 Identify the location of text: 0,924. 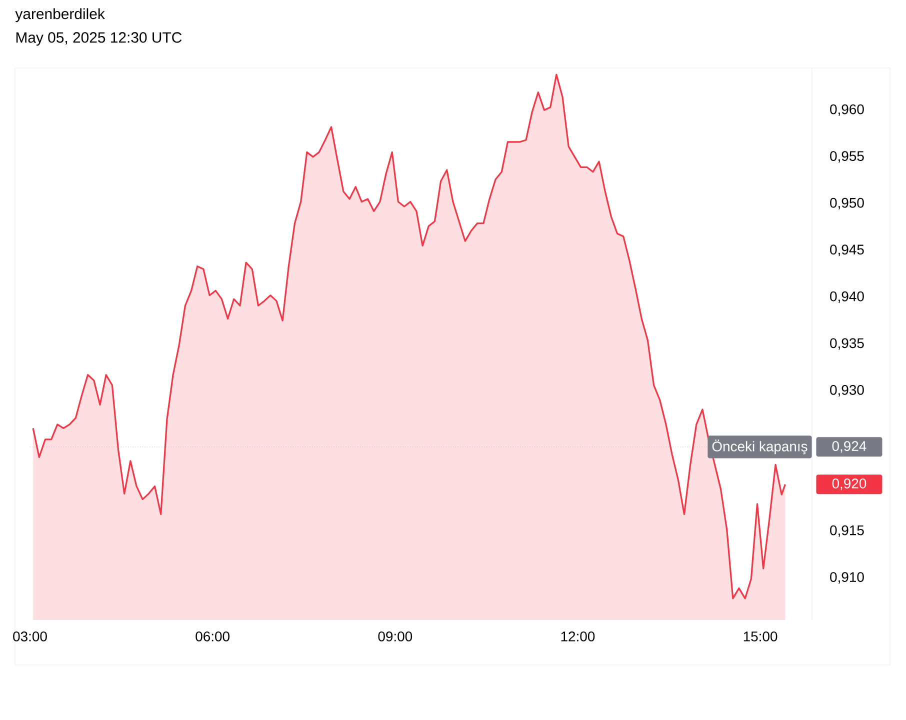
(849, 447).